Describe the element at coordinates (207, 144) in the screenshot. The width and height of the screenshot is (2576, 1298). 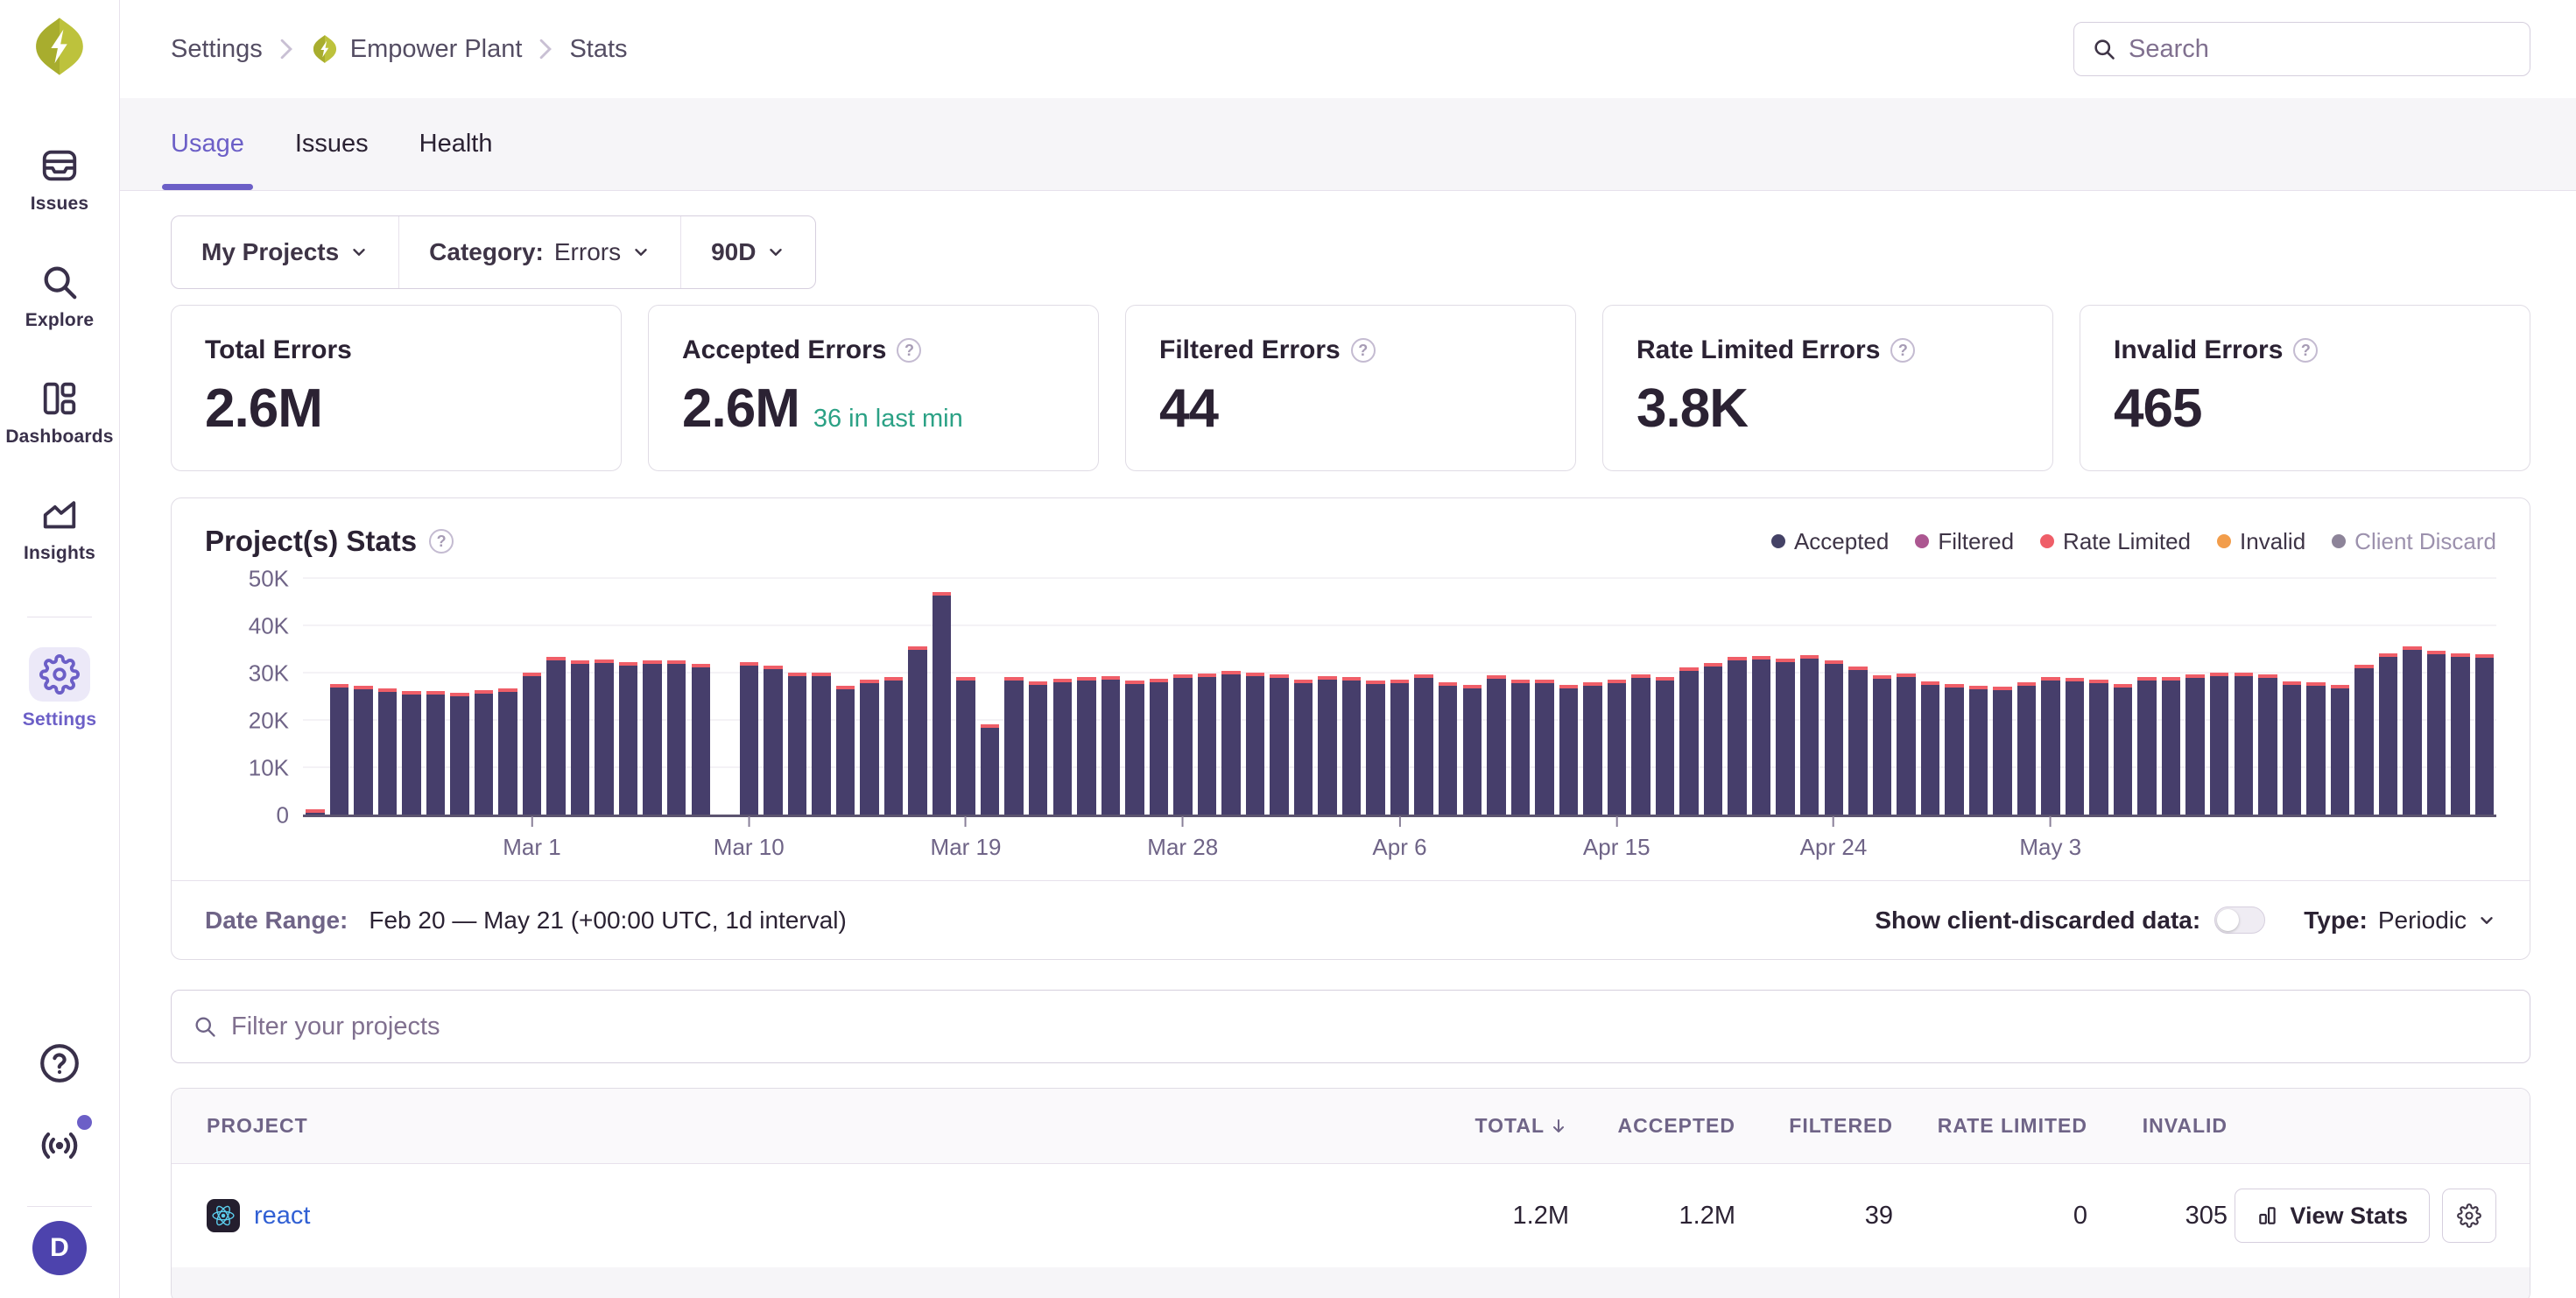
I see `tab-usage: Usage` at that location.